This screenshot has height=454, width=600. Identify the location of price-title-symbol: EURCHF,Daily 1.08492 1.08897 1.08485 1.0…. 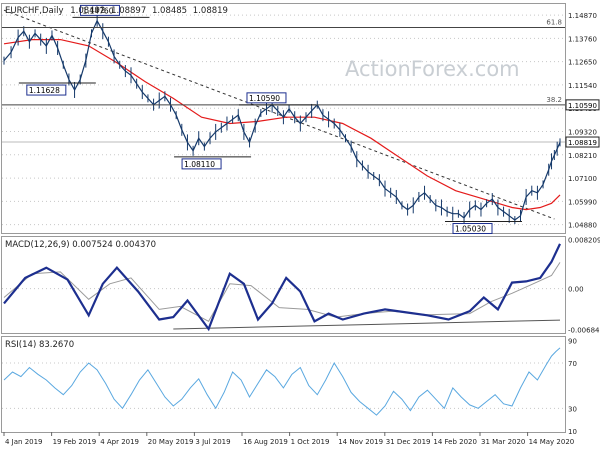
(116, 11).